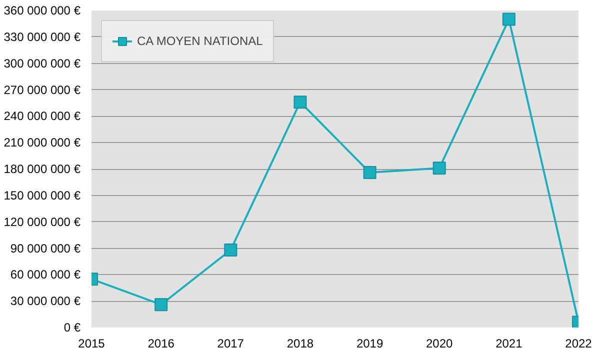 This screenshot has width=600, height=350. Describe the element at coordinates (578, 343) in the screenshot. I see `x-tick-label: 2022` at that location.